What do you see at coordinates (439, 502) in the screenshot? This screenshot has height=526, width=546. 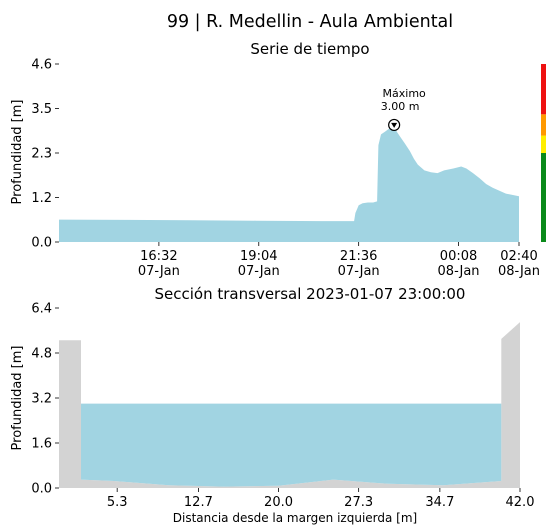 I see `x-tick-label: 34.7` at bounding box center [439, 502].